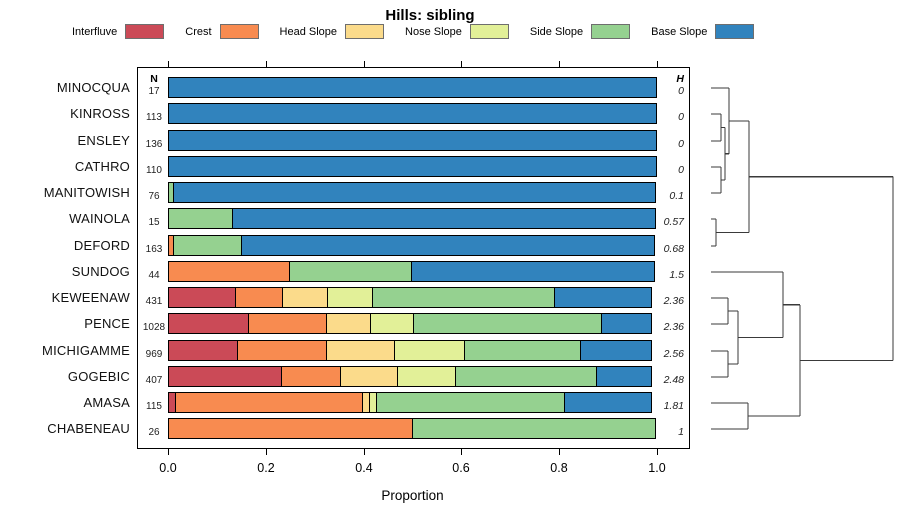  What do you see at coordinates (154, 170) in the screenshot?
I see `row-n-value: 110` at bounding box center [154, 170].